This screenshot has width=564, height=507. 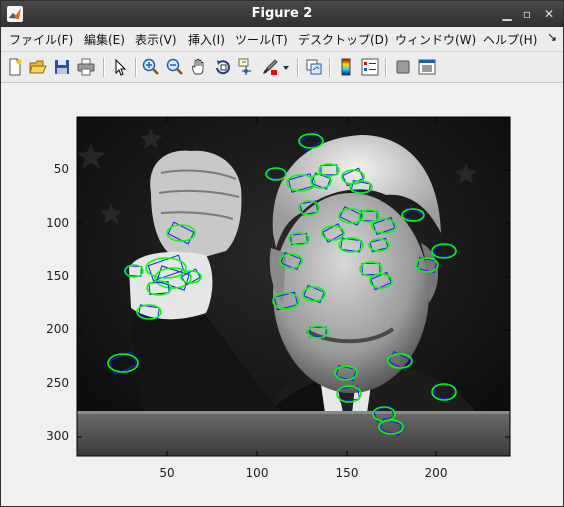 What do you see at coordinates (199, 67) in the screenshot?
I see `pan-icon` at bounding box center [199, 67].